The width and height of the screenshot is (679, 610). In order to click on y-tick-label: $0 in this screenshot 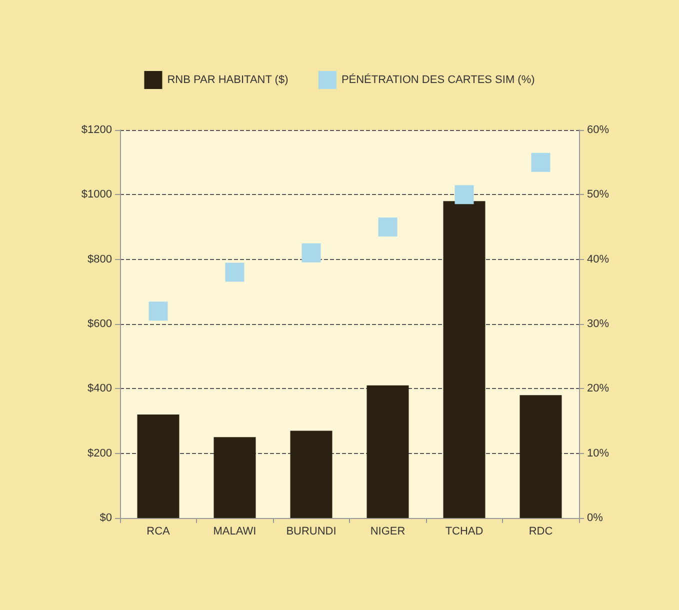, I will do `click(106, 518)`.